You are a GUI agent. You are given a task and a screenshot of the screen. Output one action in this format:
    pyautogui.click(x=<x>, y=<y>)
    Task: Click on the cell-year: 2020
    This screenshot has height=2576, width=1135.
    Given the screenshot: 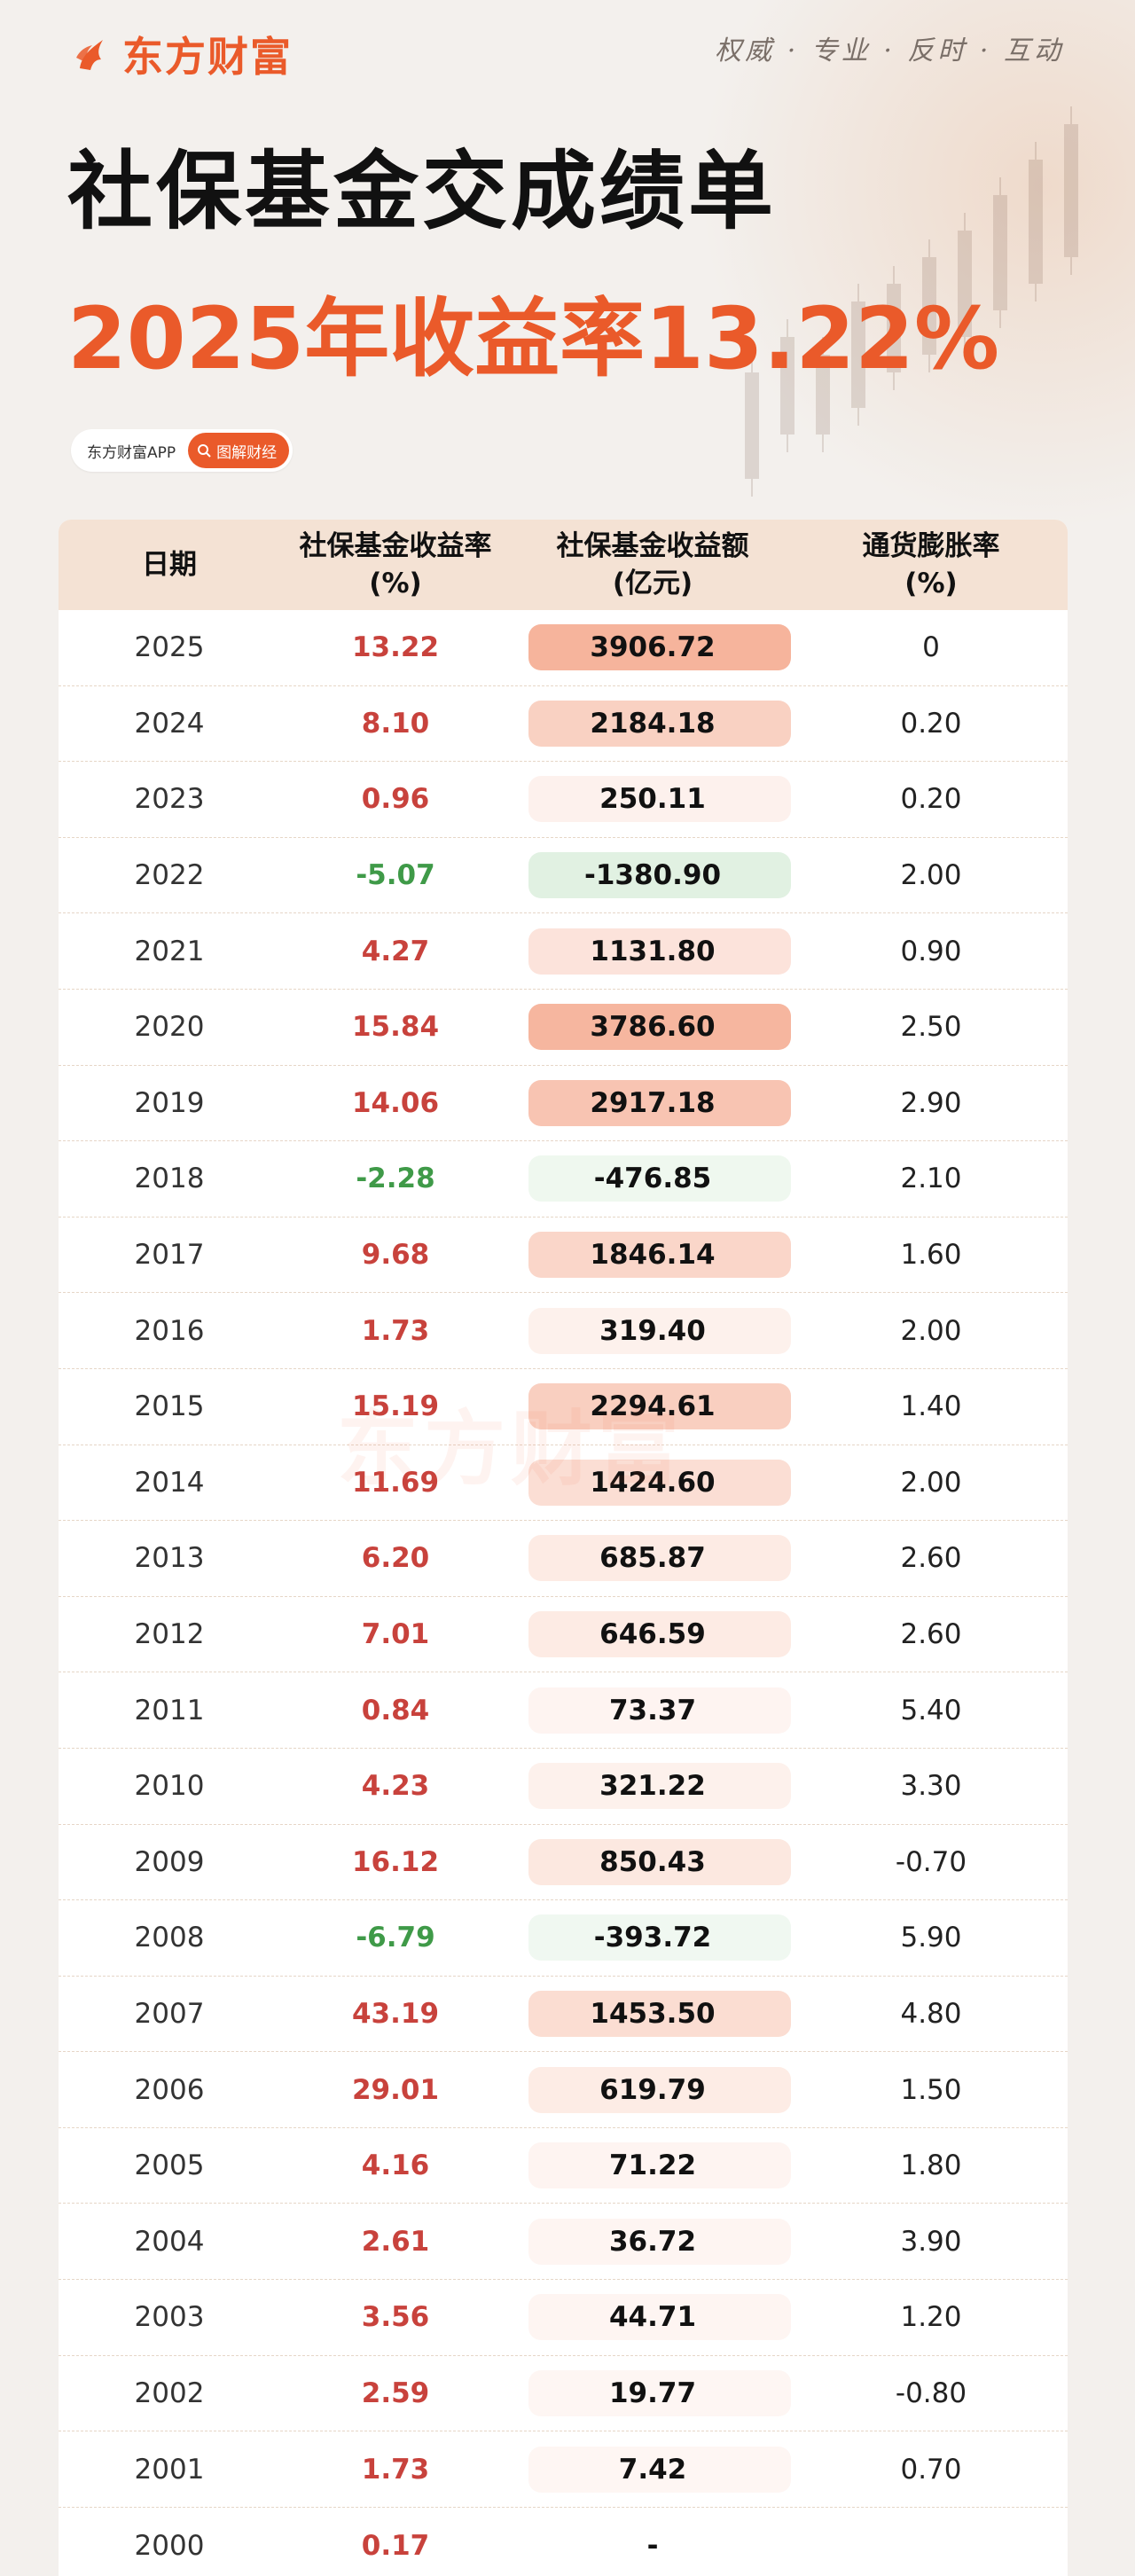 What is the action you would take?
    pyautogui.click(x=169, y=1027)
    